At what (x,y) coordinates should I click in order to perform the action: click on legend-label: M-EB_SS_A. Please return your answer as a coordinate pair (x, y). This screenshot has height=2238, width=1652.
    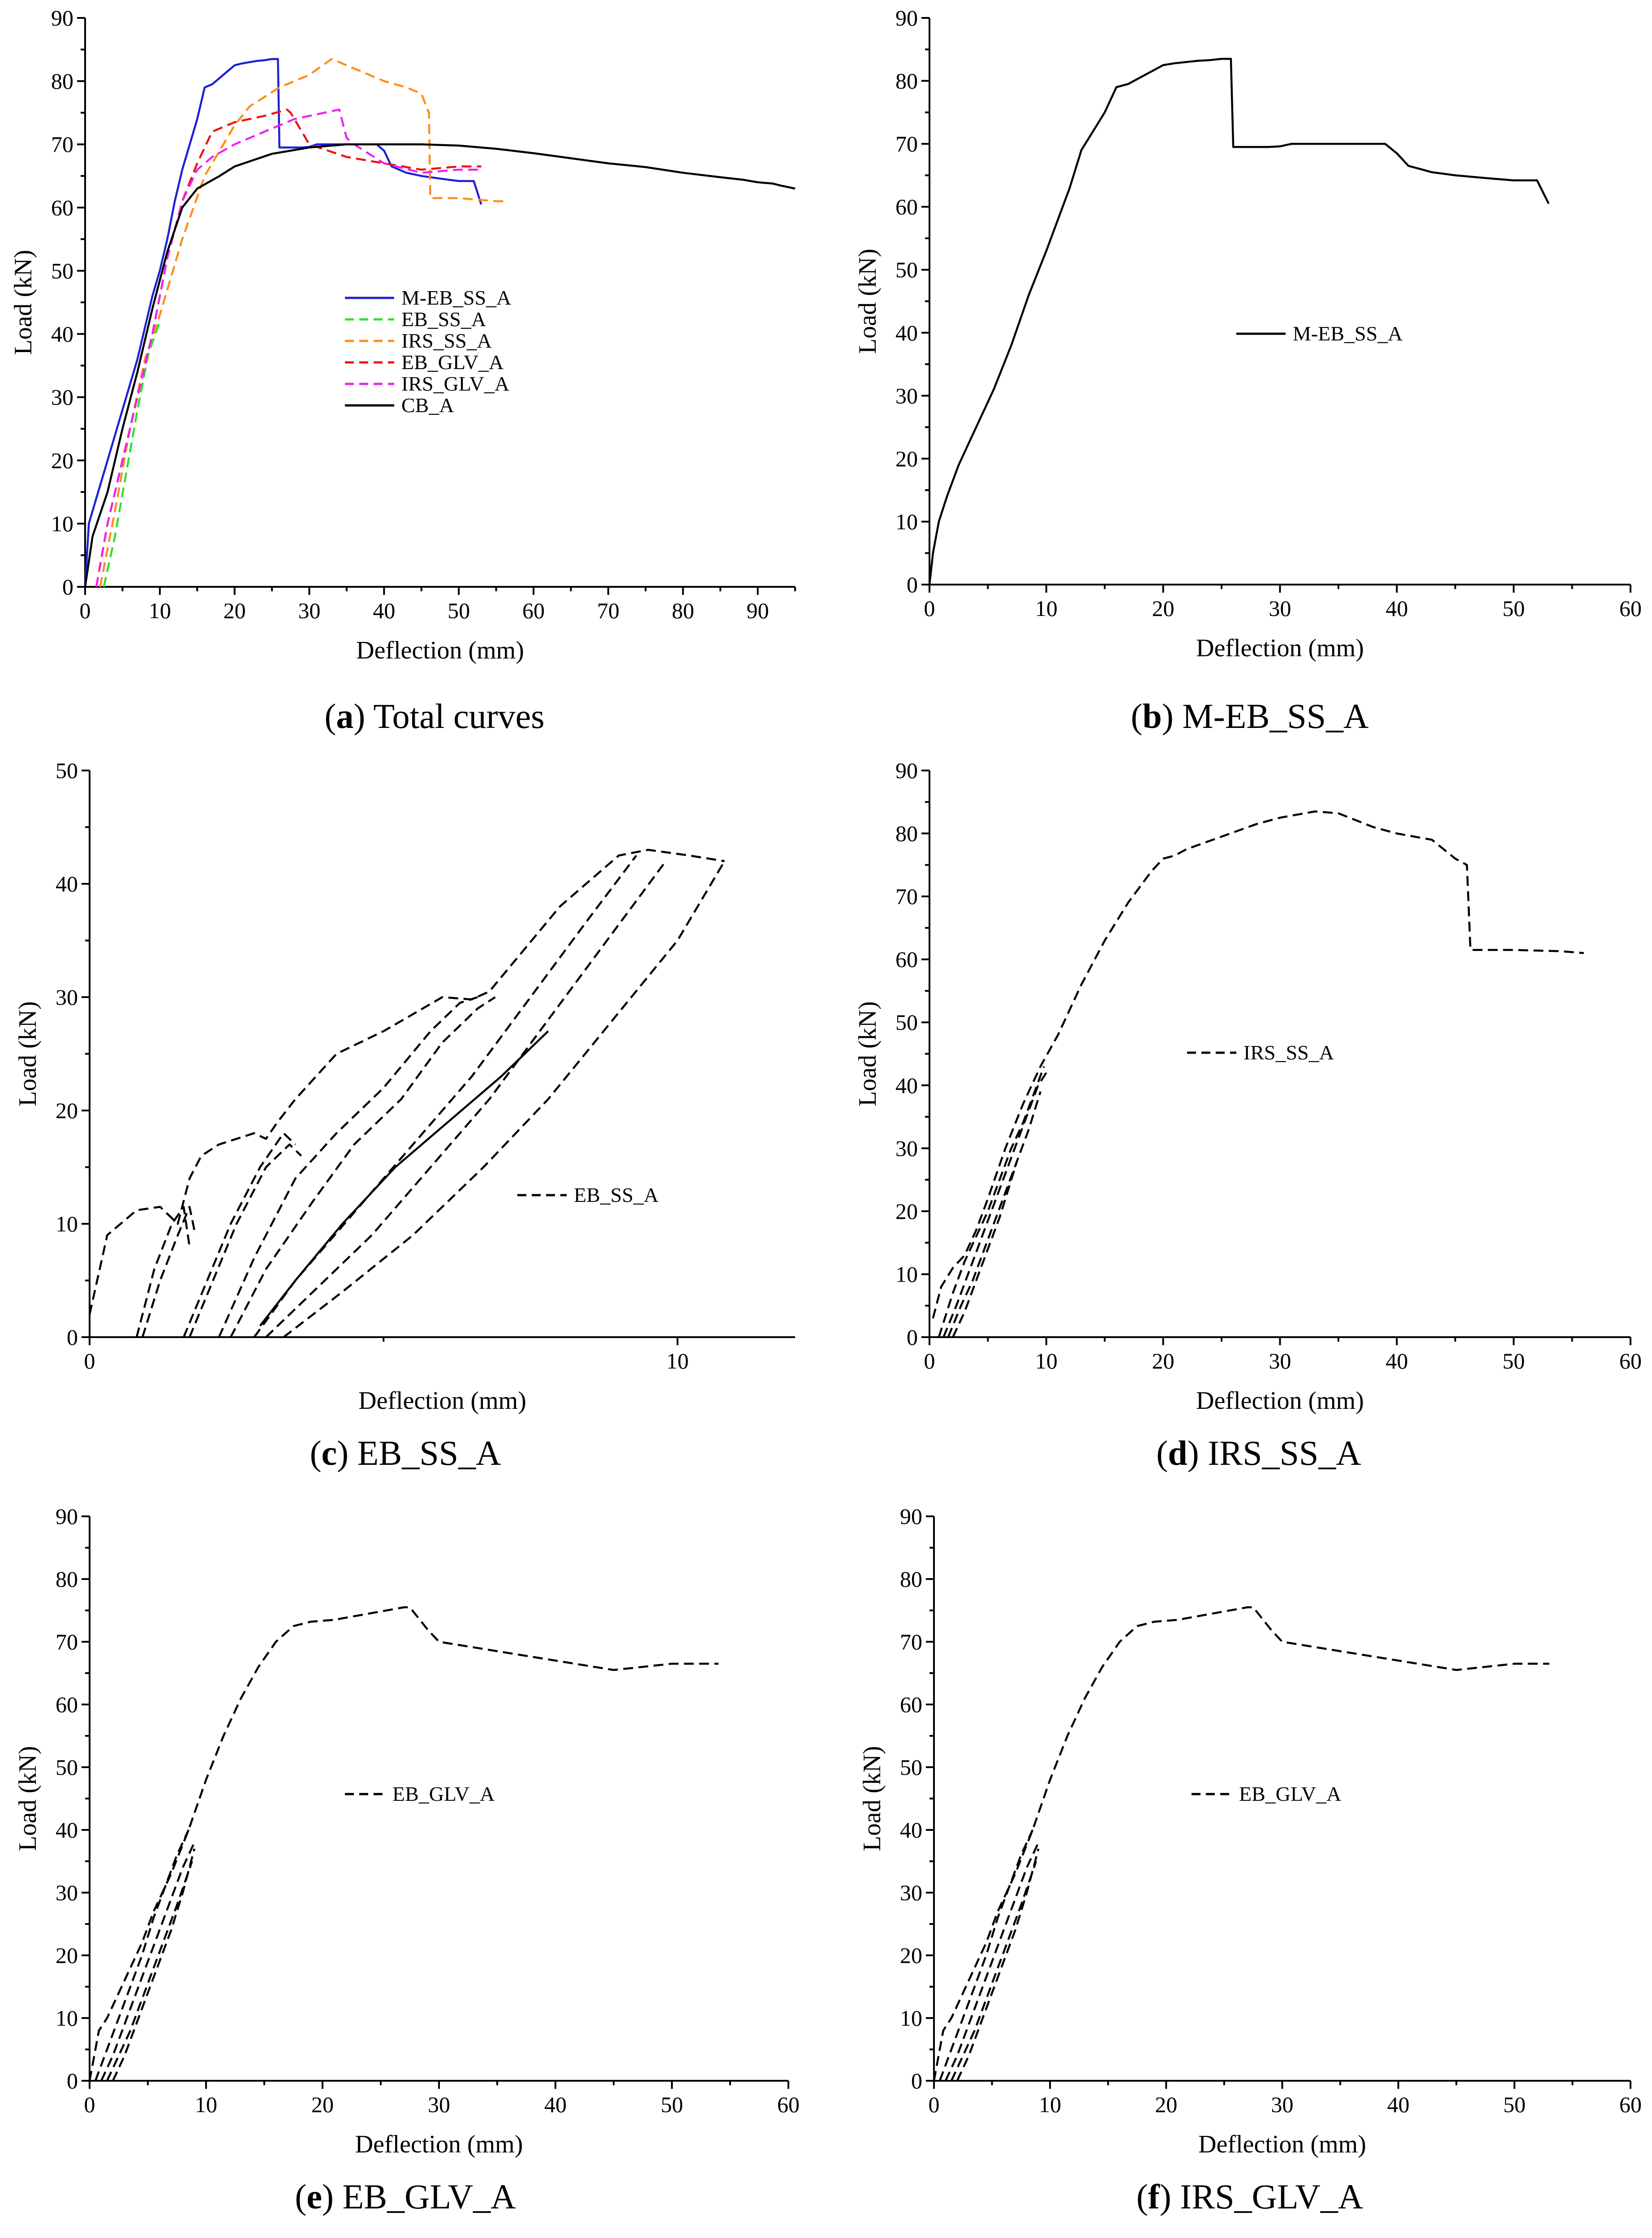
    Looking at the image, I should click on (1347, 333).